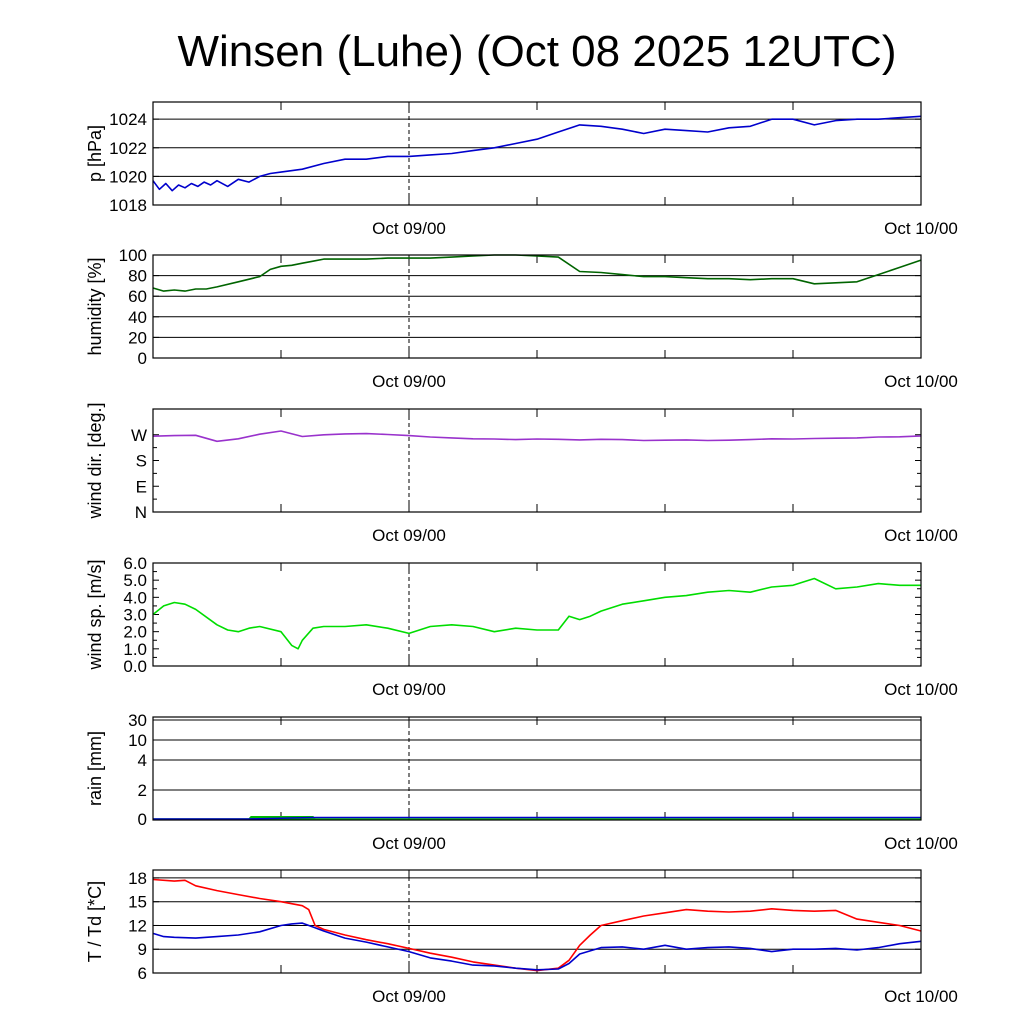 Image resolution: width=1024 pixels, height=1024 pixels. What do you see at coordinates (95, 306) in the screenshot?
I see `y-axis-label: humidity [%]` at bounding box center [95, 306].